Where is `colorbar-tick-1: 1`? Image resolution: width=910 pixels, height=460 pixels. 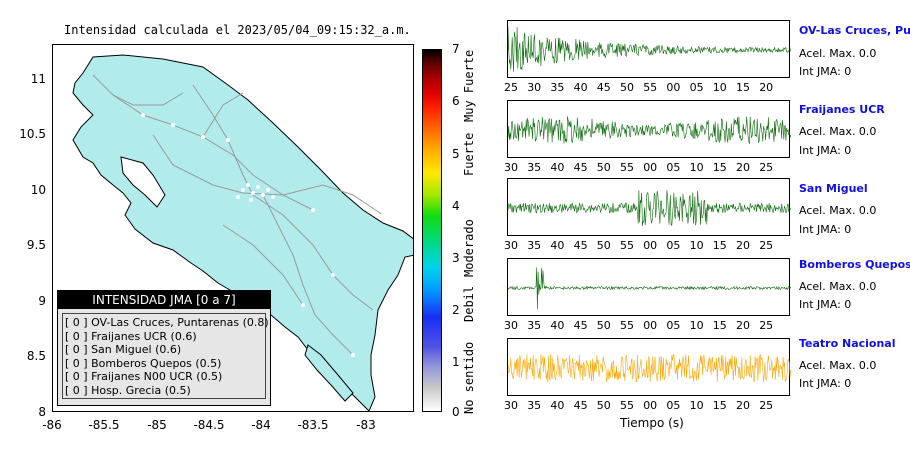
colorbar-tick-1: 1 is located at coordinates (456, 362).